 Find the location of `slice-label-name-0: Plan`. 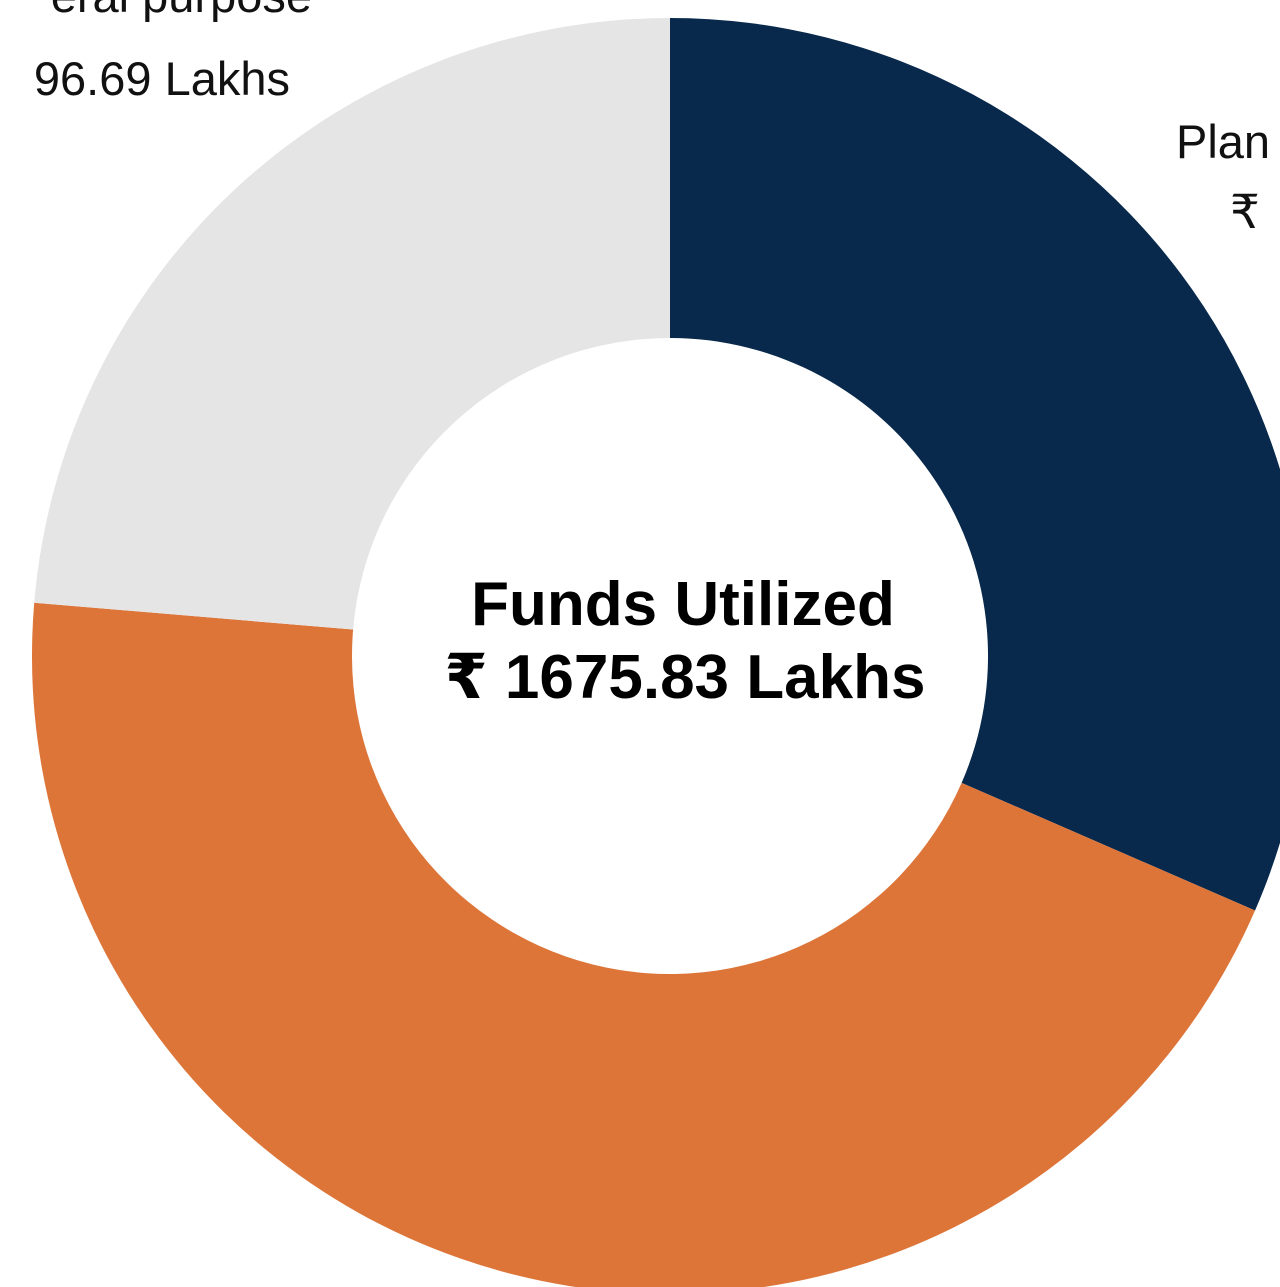

slice-label-name-0: Plan is located at coordinates (1223, 141).